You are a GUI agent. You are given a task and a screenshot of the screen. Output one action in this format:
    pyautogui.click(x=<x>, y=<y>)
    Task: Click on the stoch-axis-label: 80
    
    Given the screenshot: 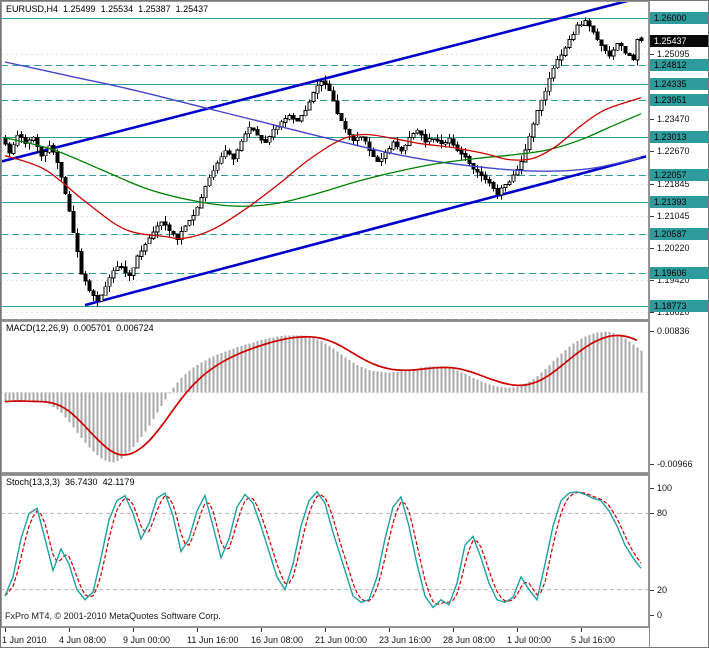 What is the action you would take?
    pyautogui.click(x=679, y=513)
    